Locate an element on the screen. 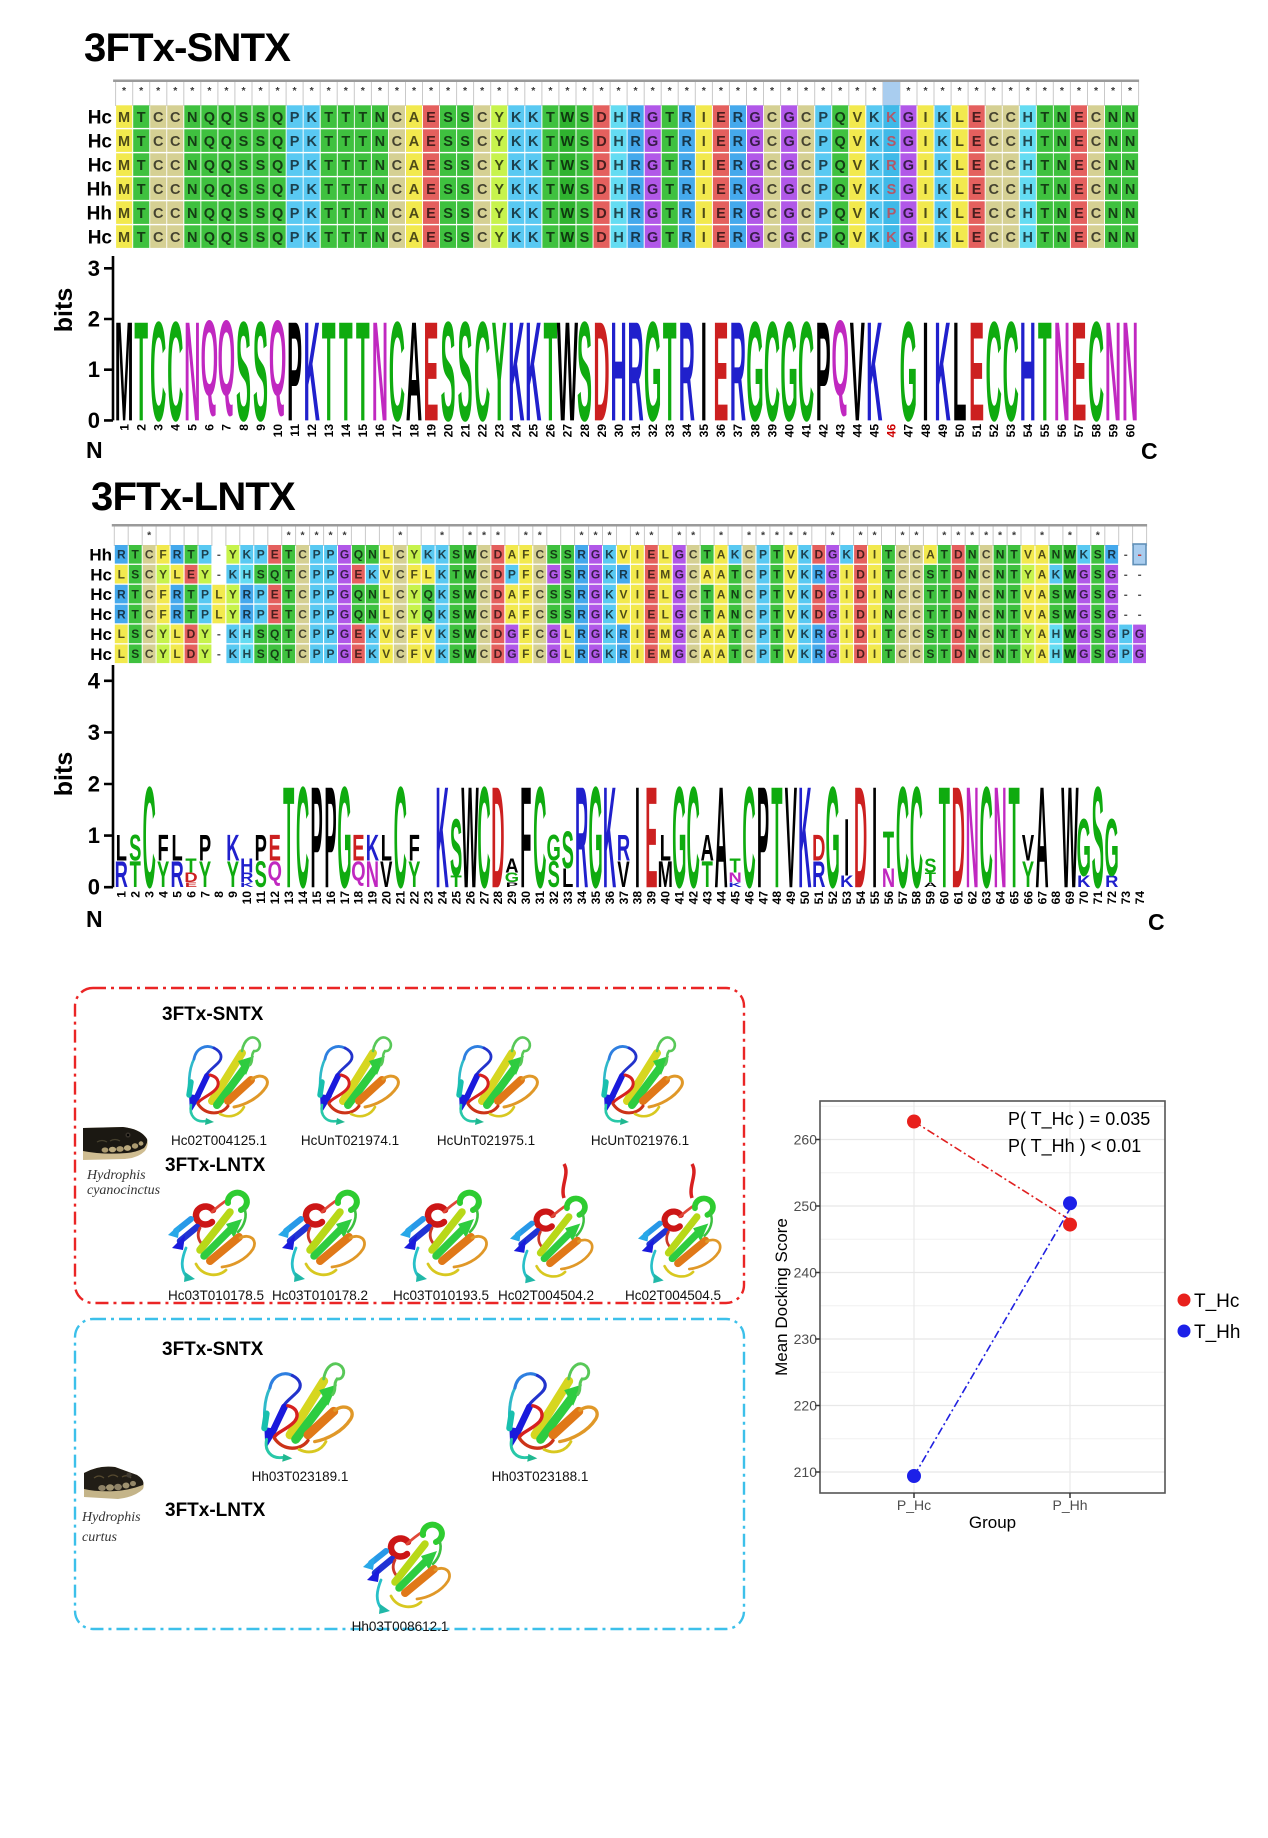 The image size is (1268, 1838). svg-text: 13 is located at coordinates (329, 431).